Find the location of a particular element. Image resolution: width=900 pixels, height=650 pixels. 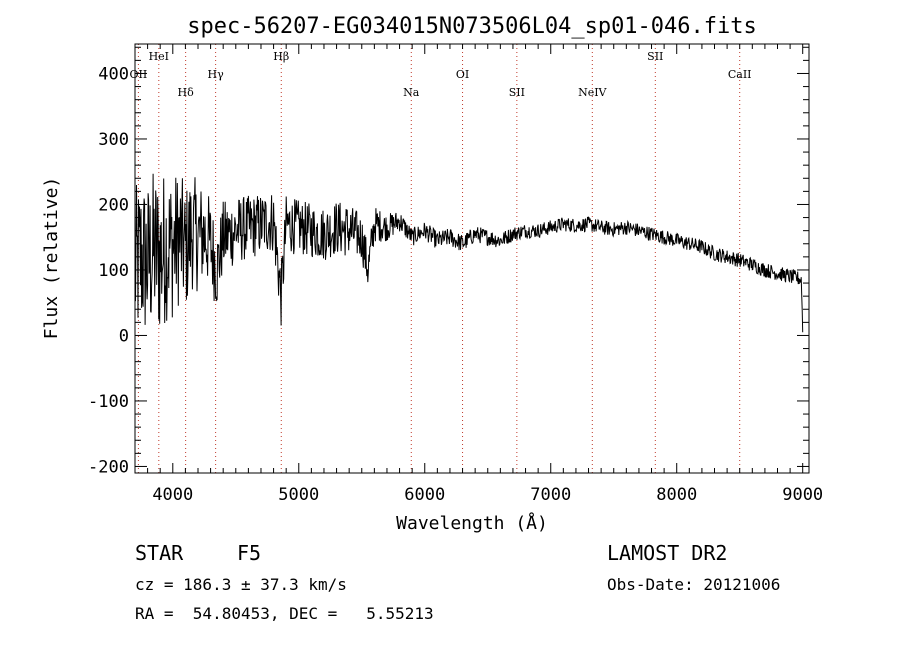

x-tick-label: 8000 is located at coordinates (676, 495).